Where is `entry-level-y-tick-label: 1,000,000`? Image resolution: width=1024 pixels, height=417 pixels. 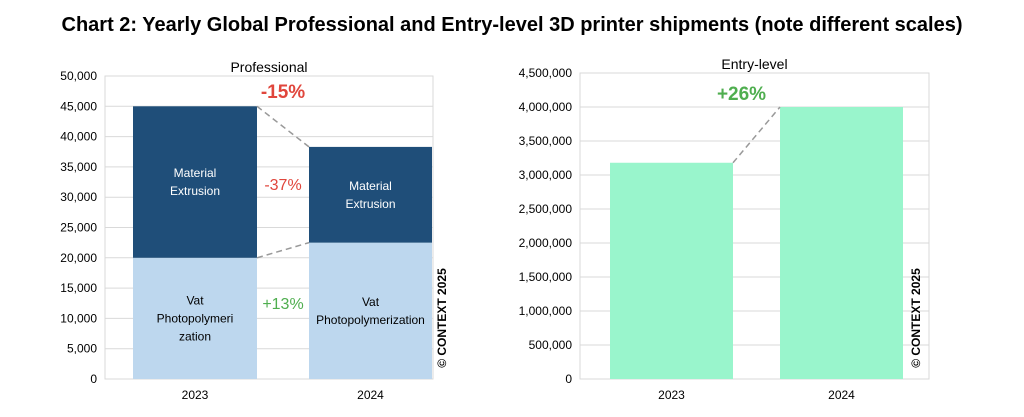 entry-level-y-tick-label: 1,000,000 is located at coordinates (546, 311).